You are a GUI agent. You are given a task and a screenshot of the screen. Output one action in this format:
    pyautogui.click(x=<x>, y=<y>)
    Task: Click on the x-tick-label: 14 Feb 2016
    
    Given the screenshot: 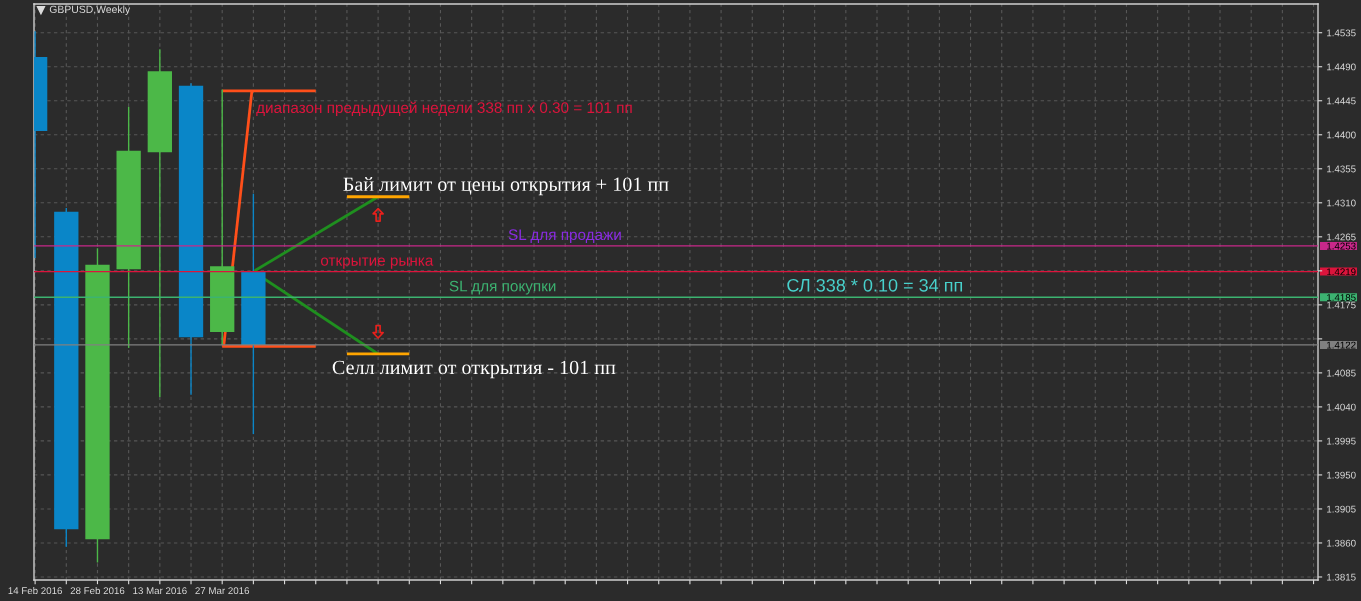 What is the action you would take?
    pyautogui.click(x=35, y=590)
    